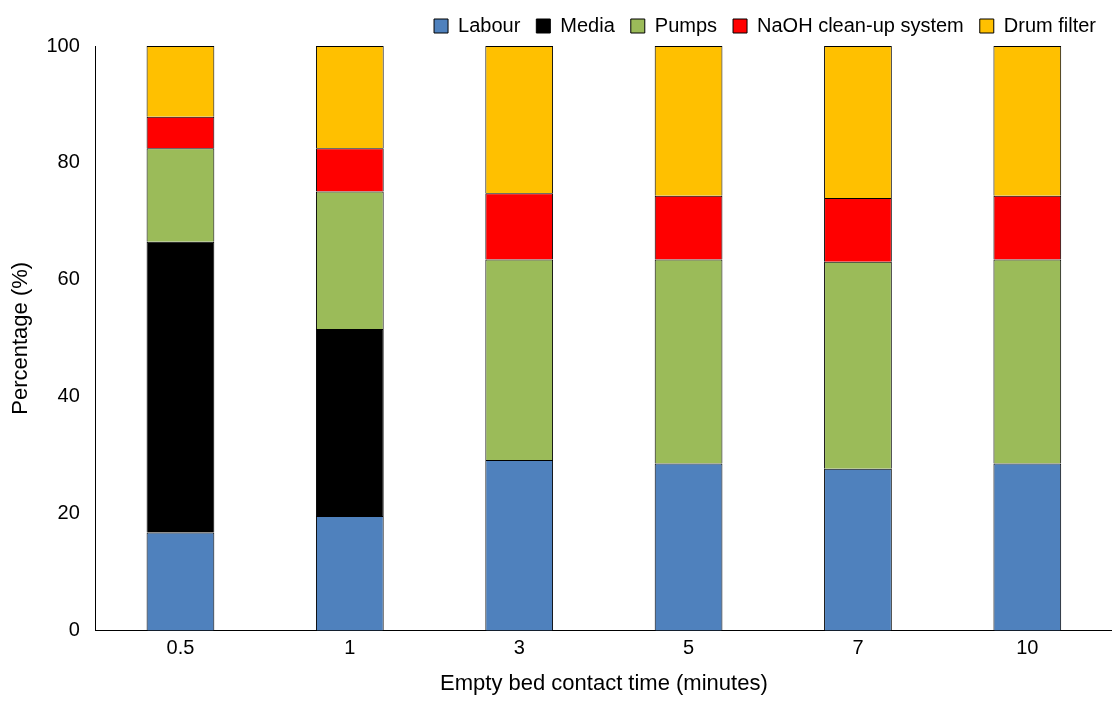 The image size is (1112, 705). Describe the element at coordinates (519, 647) in the screenshot. I see `x-tick-label: 3` at that location.